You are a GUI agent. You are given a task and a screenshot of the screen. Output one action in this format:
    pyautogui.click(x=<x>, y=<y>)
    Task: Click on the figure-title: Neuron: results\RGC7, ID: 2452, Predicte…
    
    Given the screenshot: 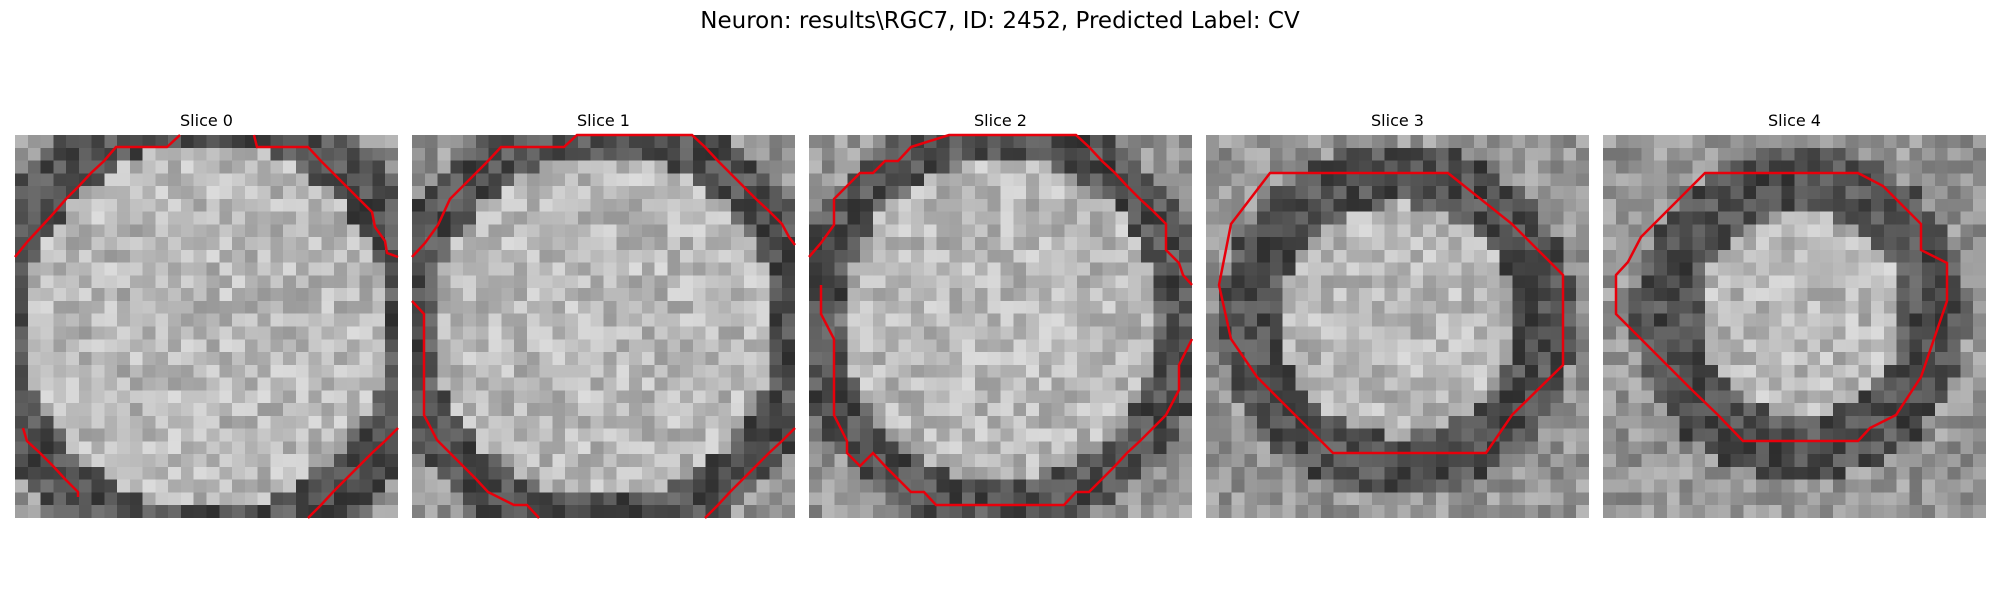 What is the action you would take?
    pyautogui.click(x=1000, y=21)
    